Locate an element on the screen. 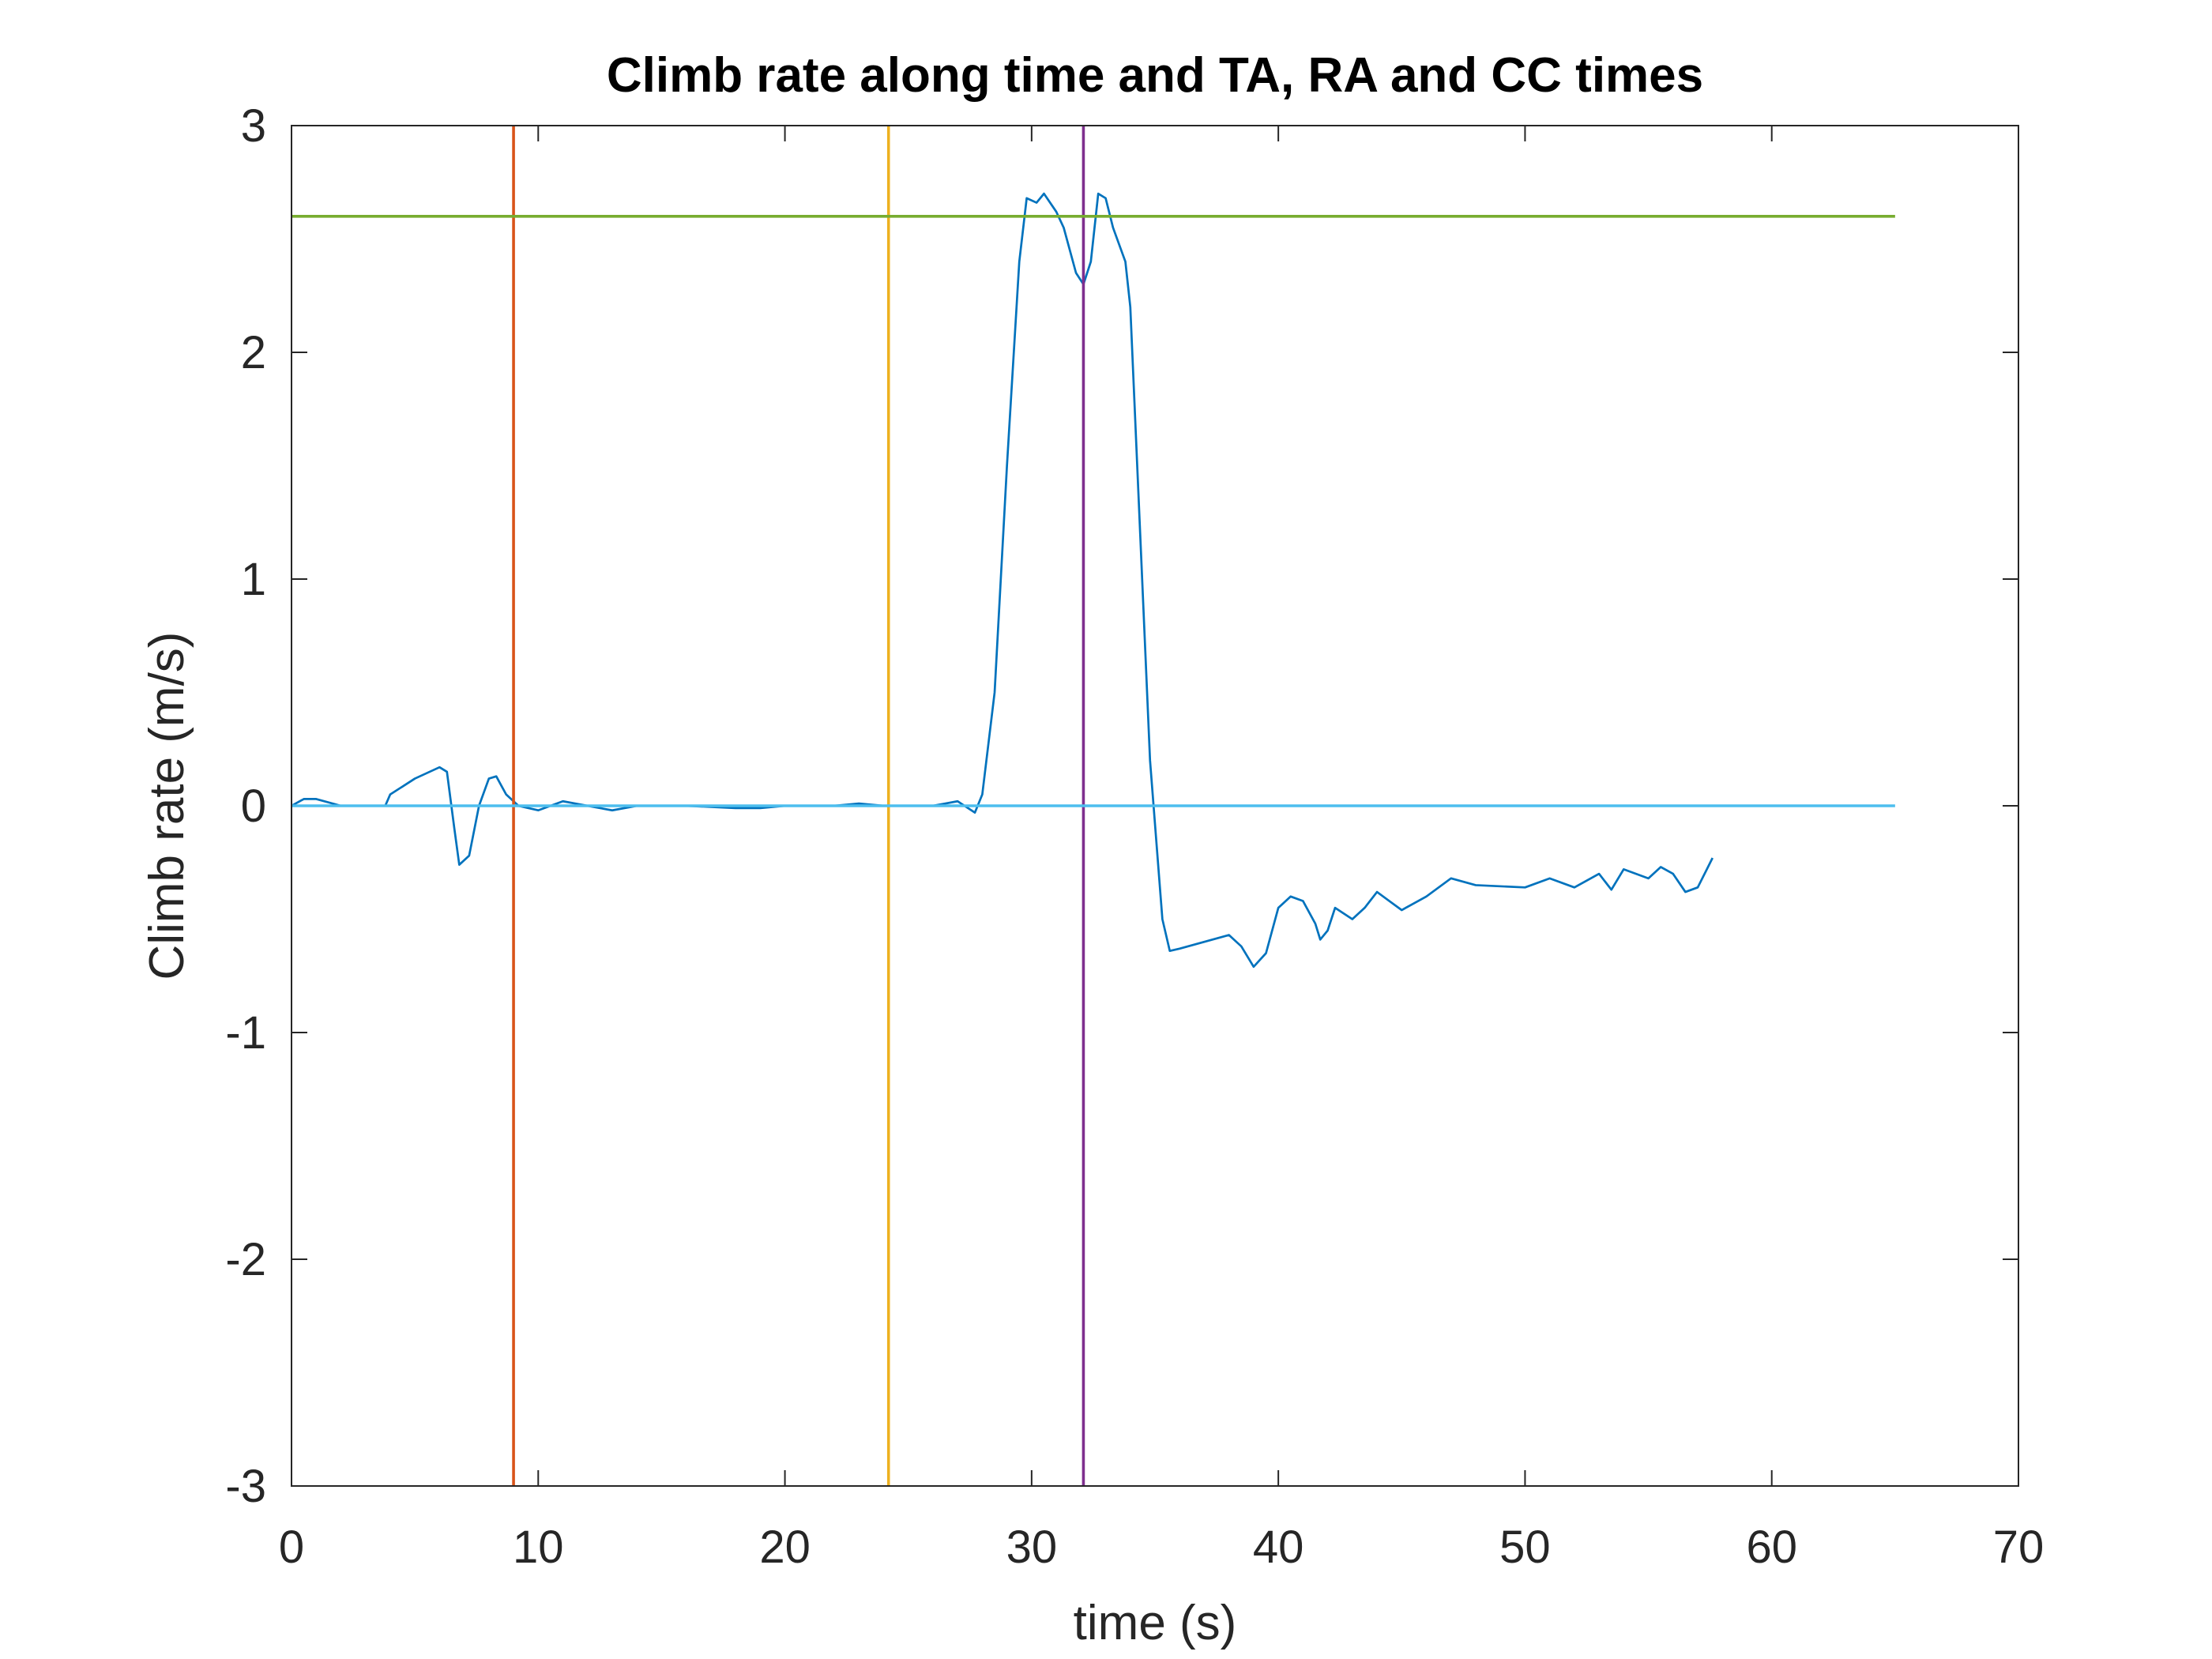 This screenshot has height=1659, width=2212. x-tick-label: 50 is located at coordinates (1525, 1547).